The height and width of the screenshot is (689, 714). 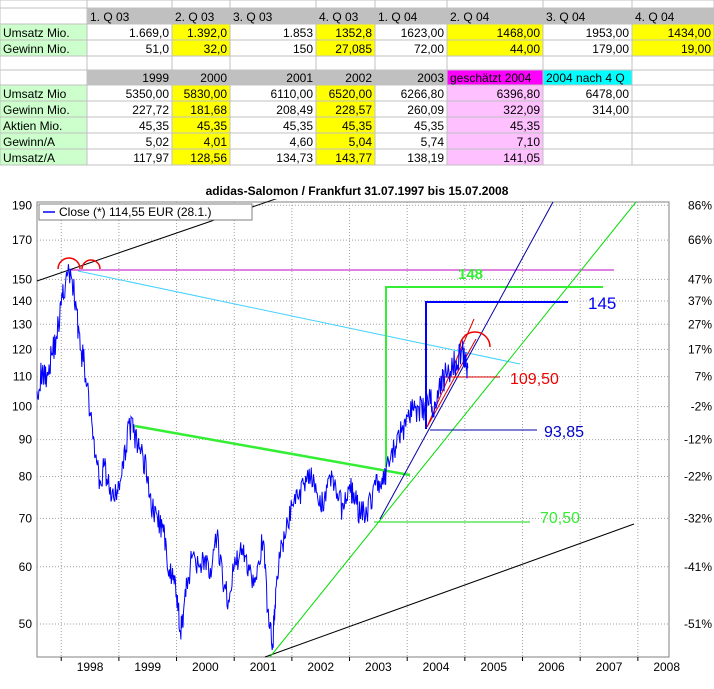 What do you see at coordinates (493, 667) in the screenshot?
I see `x-tick-label: 2005` at bounding box center [493, 667].